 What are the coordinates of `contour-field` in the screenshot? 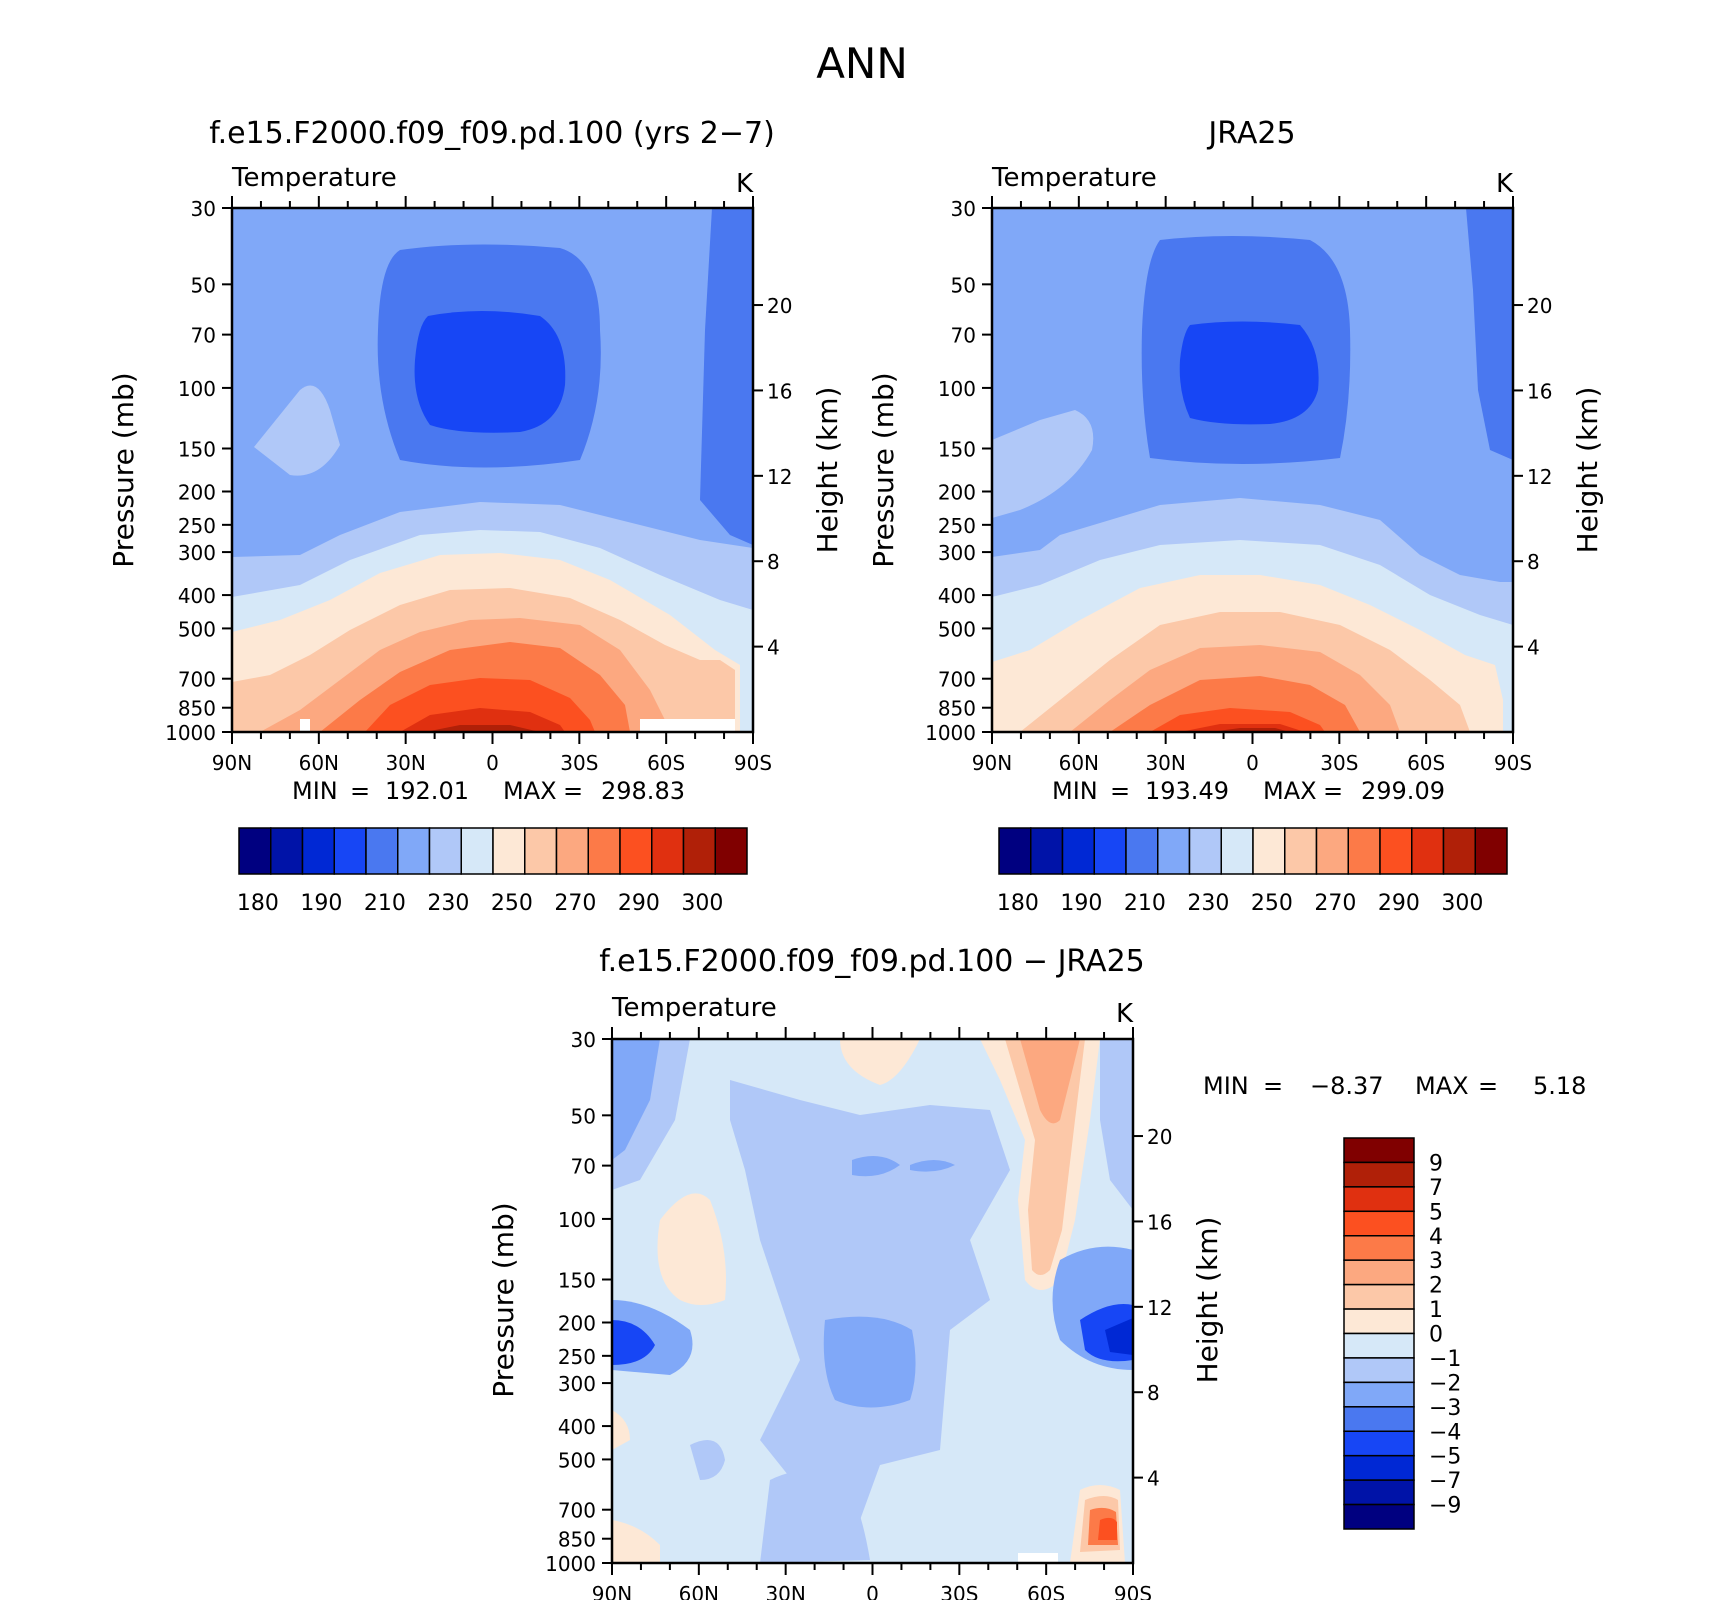 It's located at (492, 470).